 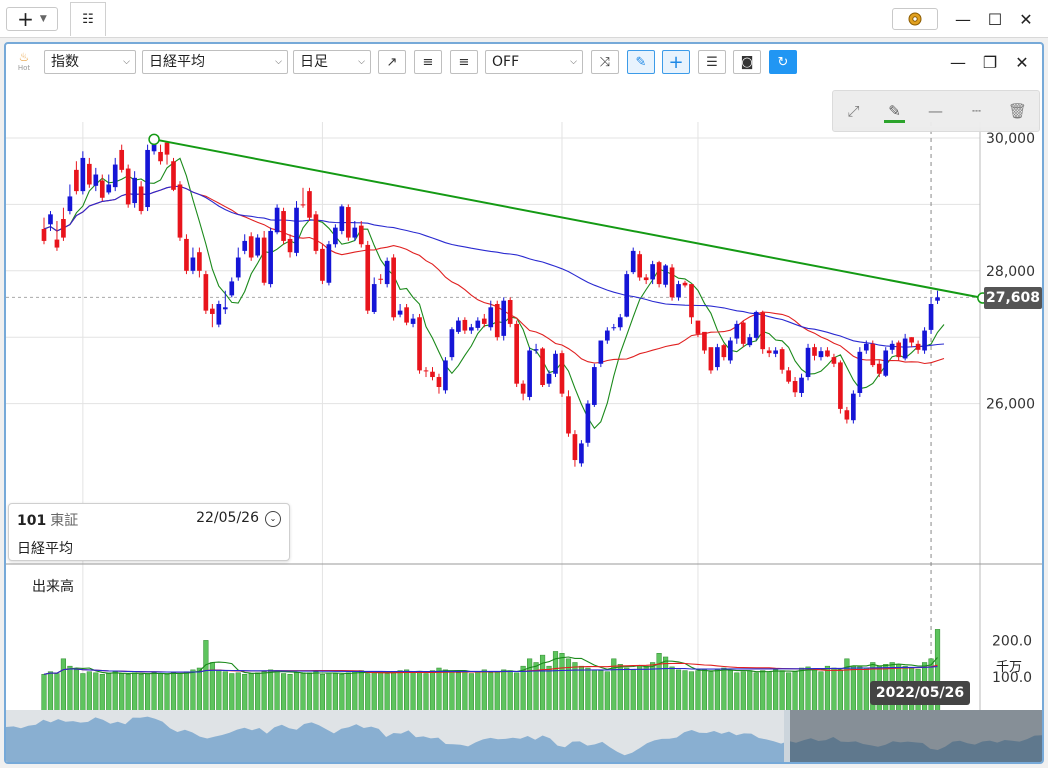 I want to click on settings-sliders-button: ☰, so click(x=712, y=62).